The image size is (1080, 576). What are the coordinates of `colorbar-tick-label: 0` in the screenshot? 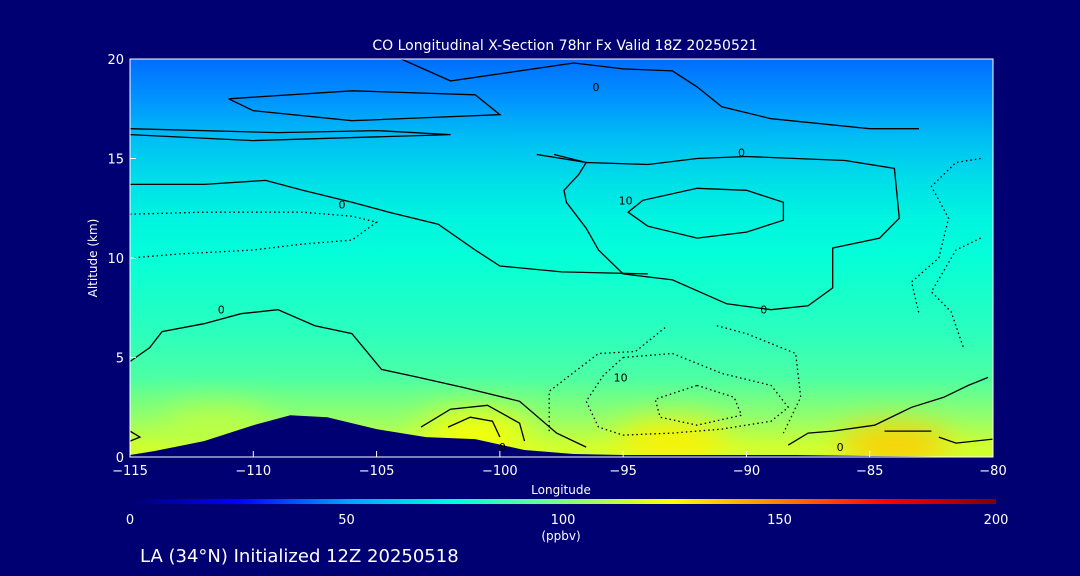 It's located at (130, 520).